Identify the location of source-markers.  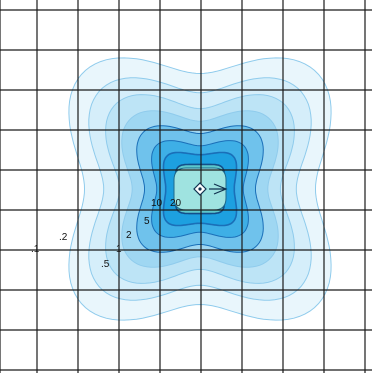
(210, 189).